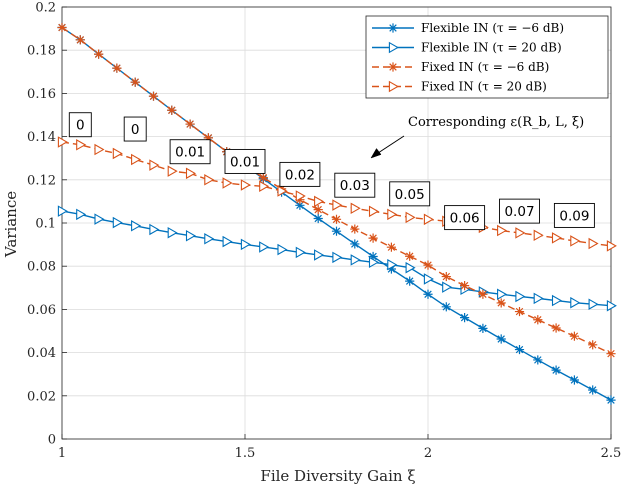 The width and height of the screenshot is (621, 490). I want to click on epsilon-box-label: 0.02, so click(300, 175).